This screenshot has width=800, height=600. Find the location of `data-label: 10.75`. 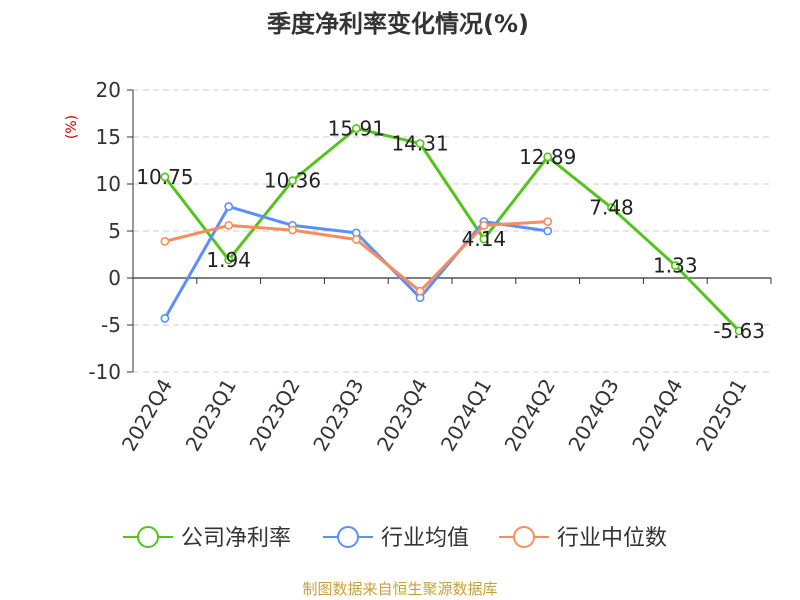

data-label: 10.75 is located at coordinates (164, 177).